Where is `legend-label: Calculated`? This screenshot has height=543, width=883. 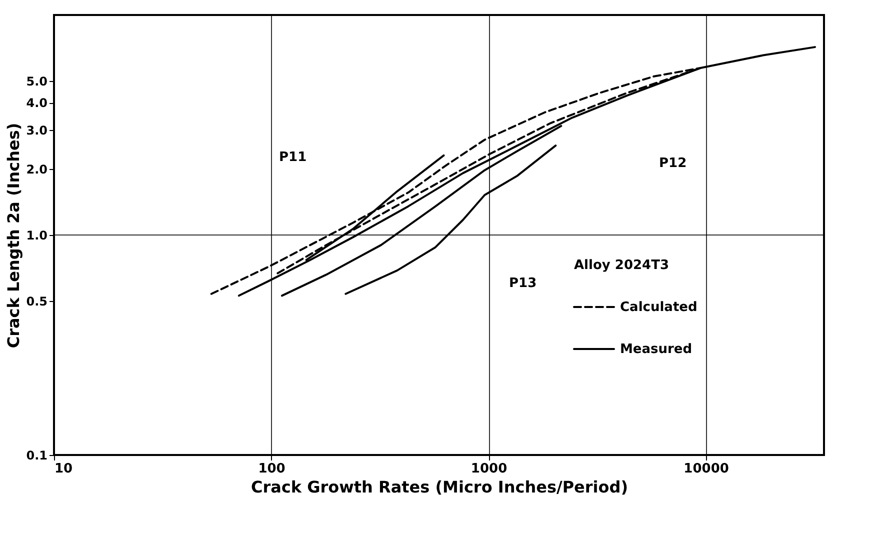 legend-label: Calculated is located at coordinates (659, 307).